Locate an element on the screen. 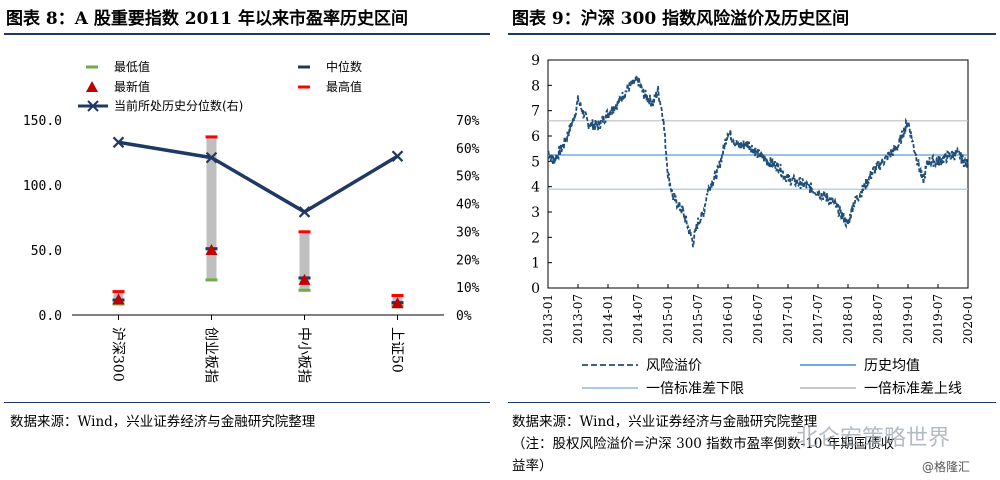 The width and height of the screenshot is (1000, 480). x-tick-label: 2017-01 is located at coordinates (788, 319).